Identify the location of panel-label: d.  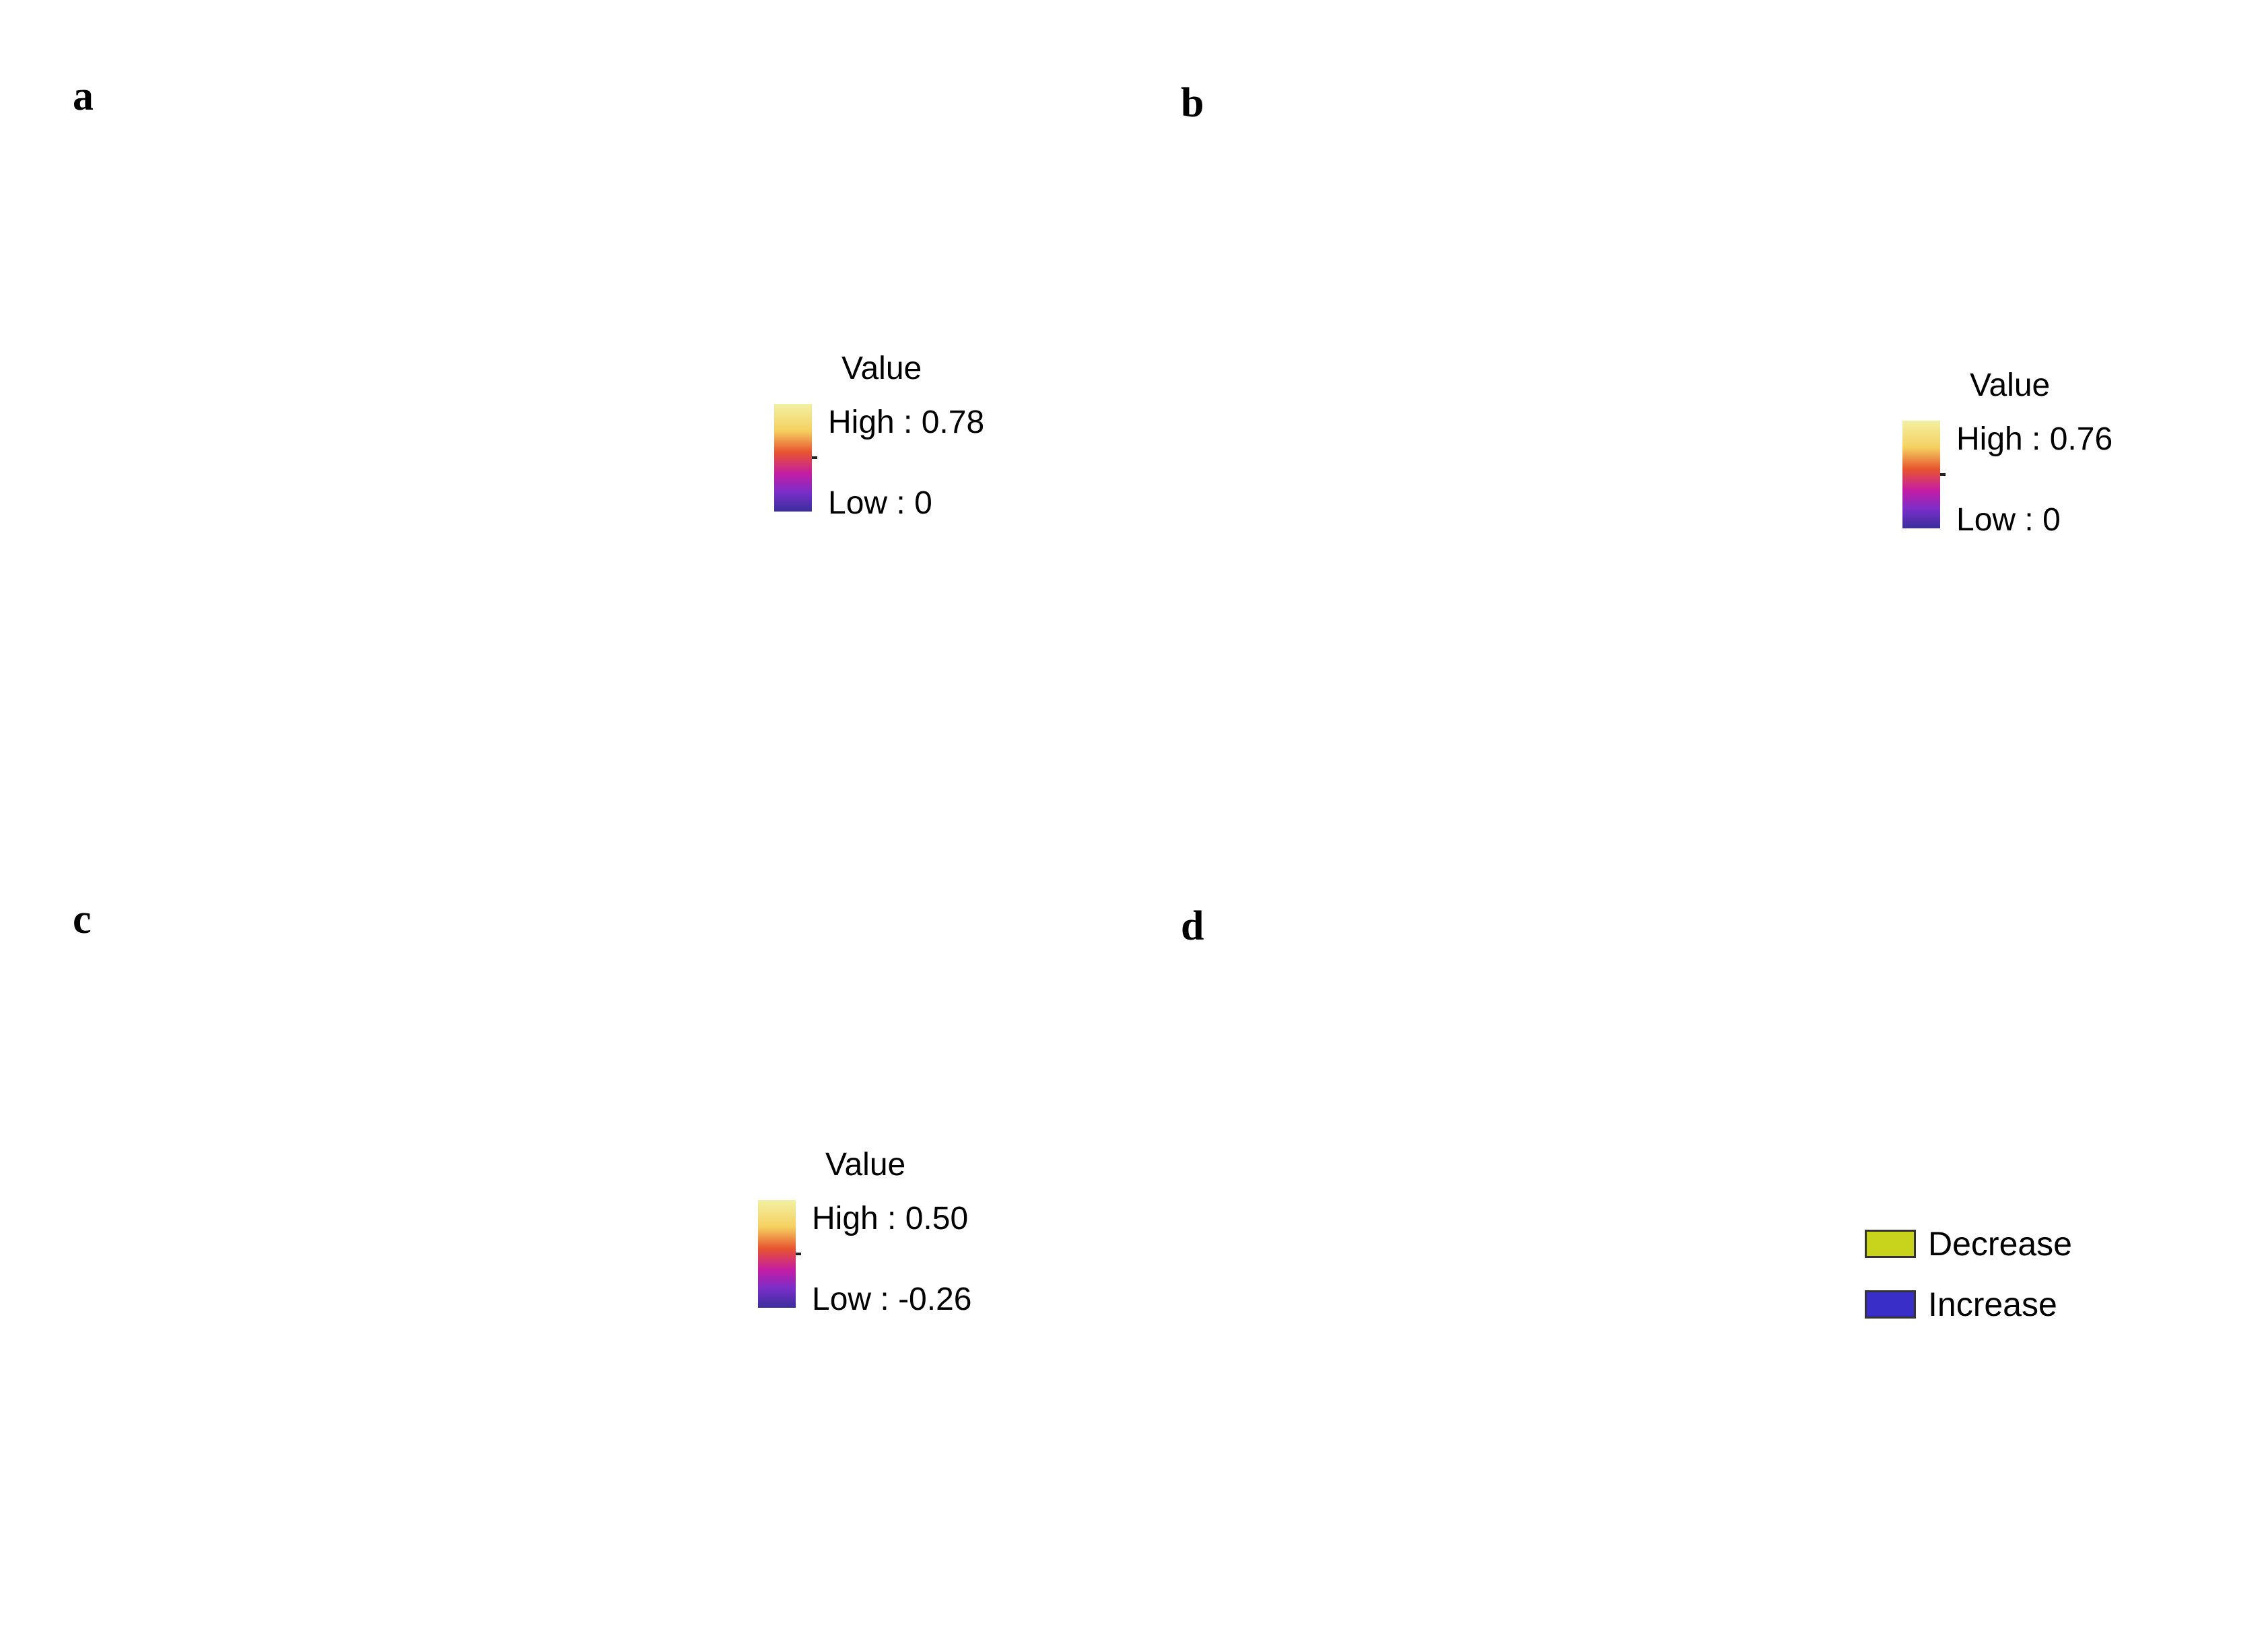
(1192, 926).